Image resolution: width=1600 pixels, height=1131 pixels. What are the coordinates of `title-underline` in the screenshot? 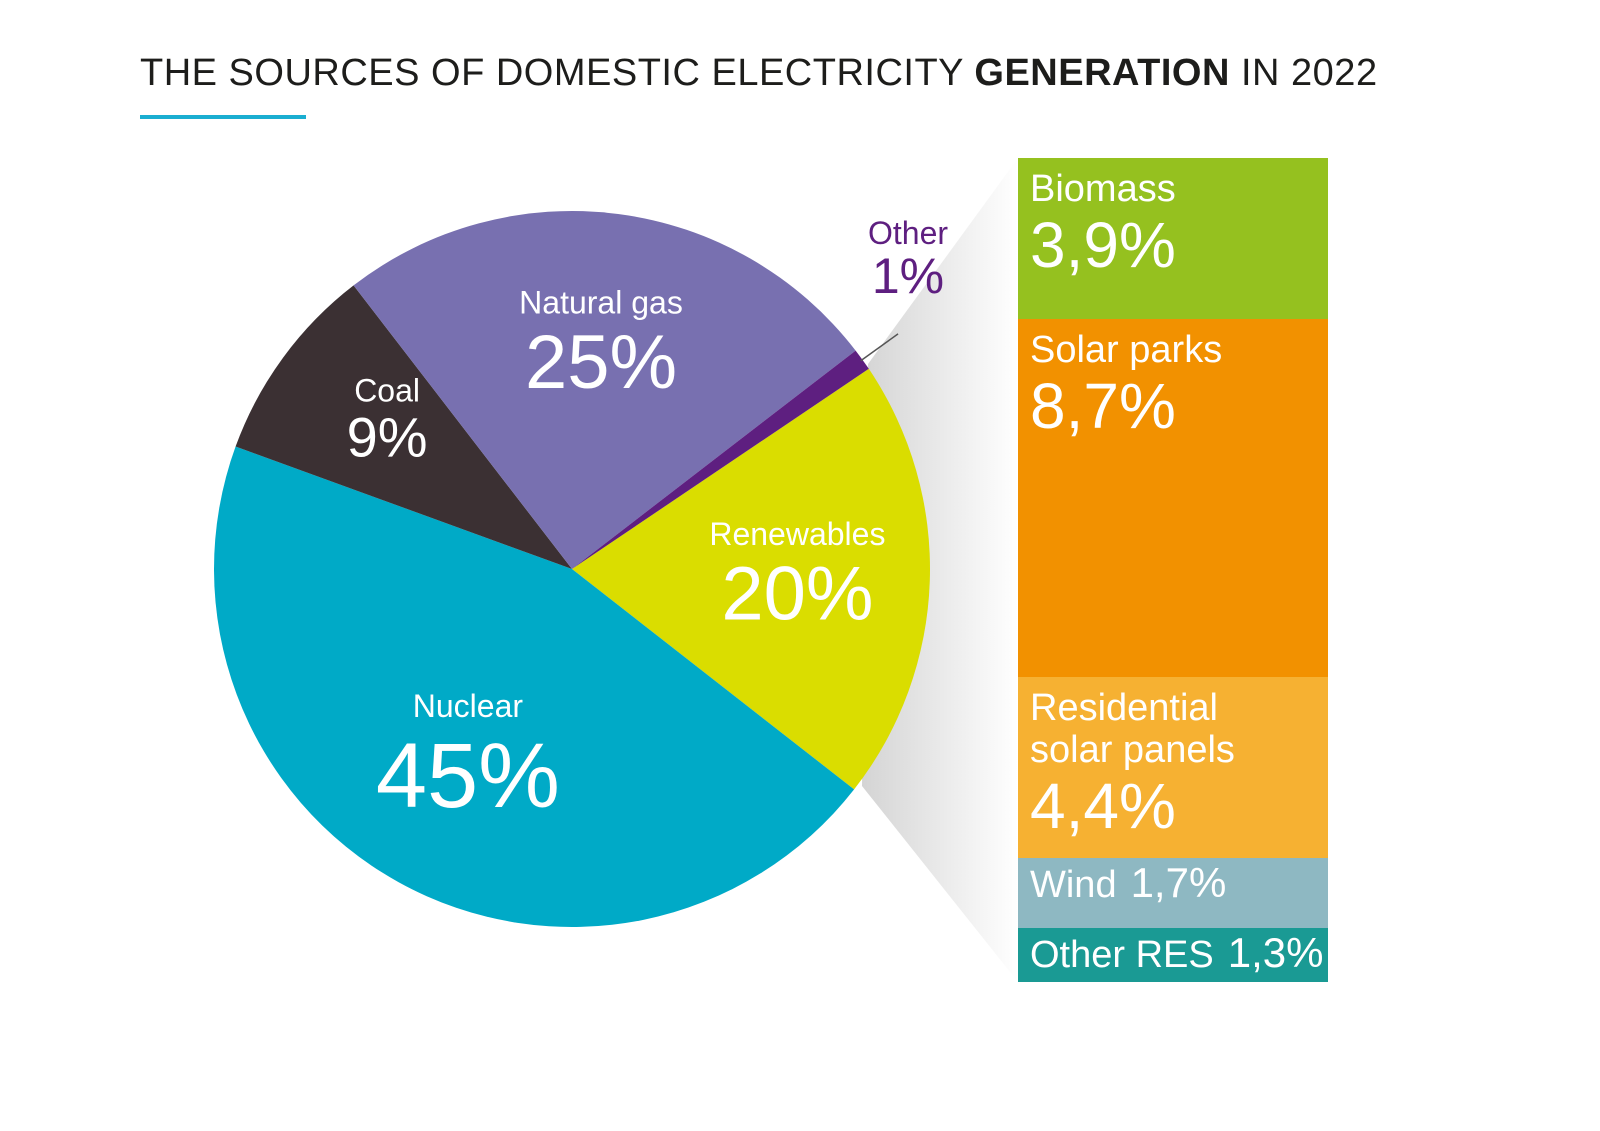 It's located at (223, 117).